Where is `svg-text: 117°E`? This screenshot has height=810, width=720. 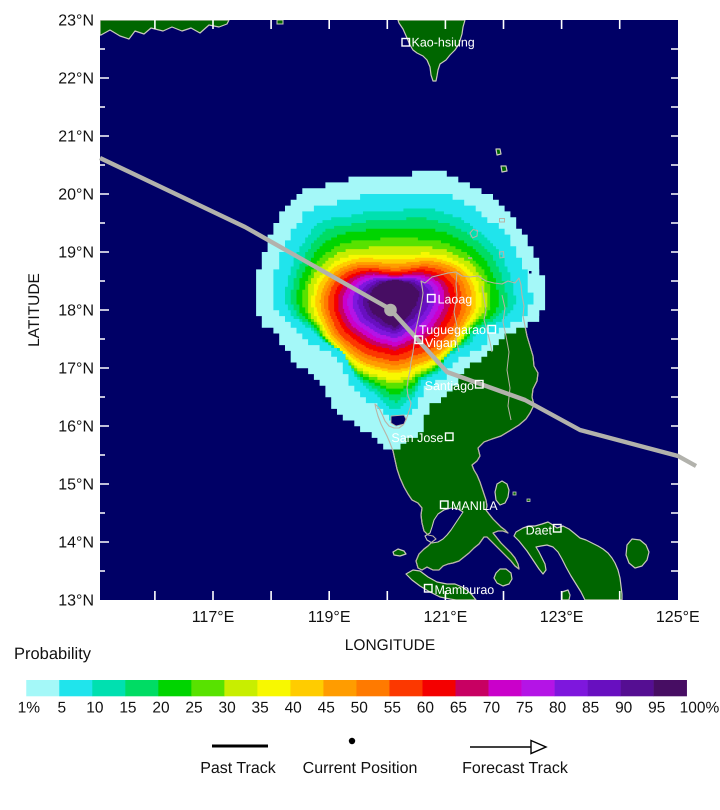 svg-text: 117°E is located at coordinates (213, 617).